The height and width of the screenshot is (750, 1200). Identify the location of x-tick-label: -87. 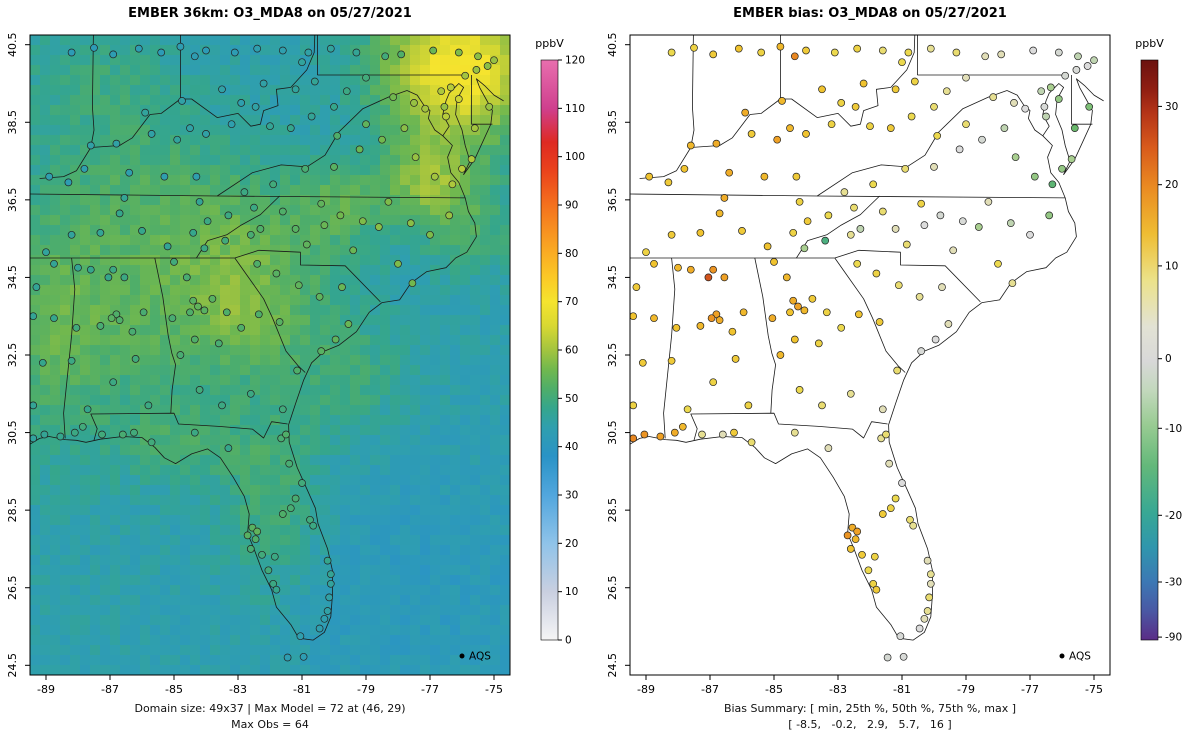
(110, 689).